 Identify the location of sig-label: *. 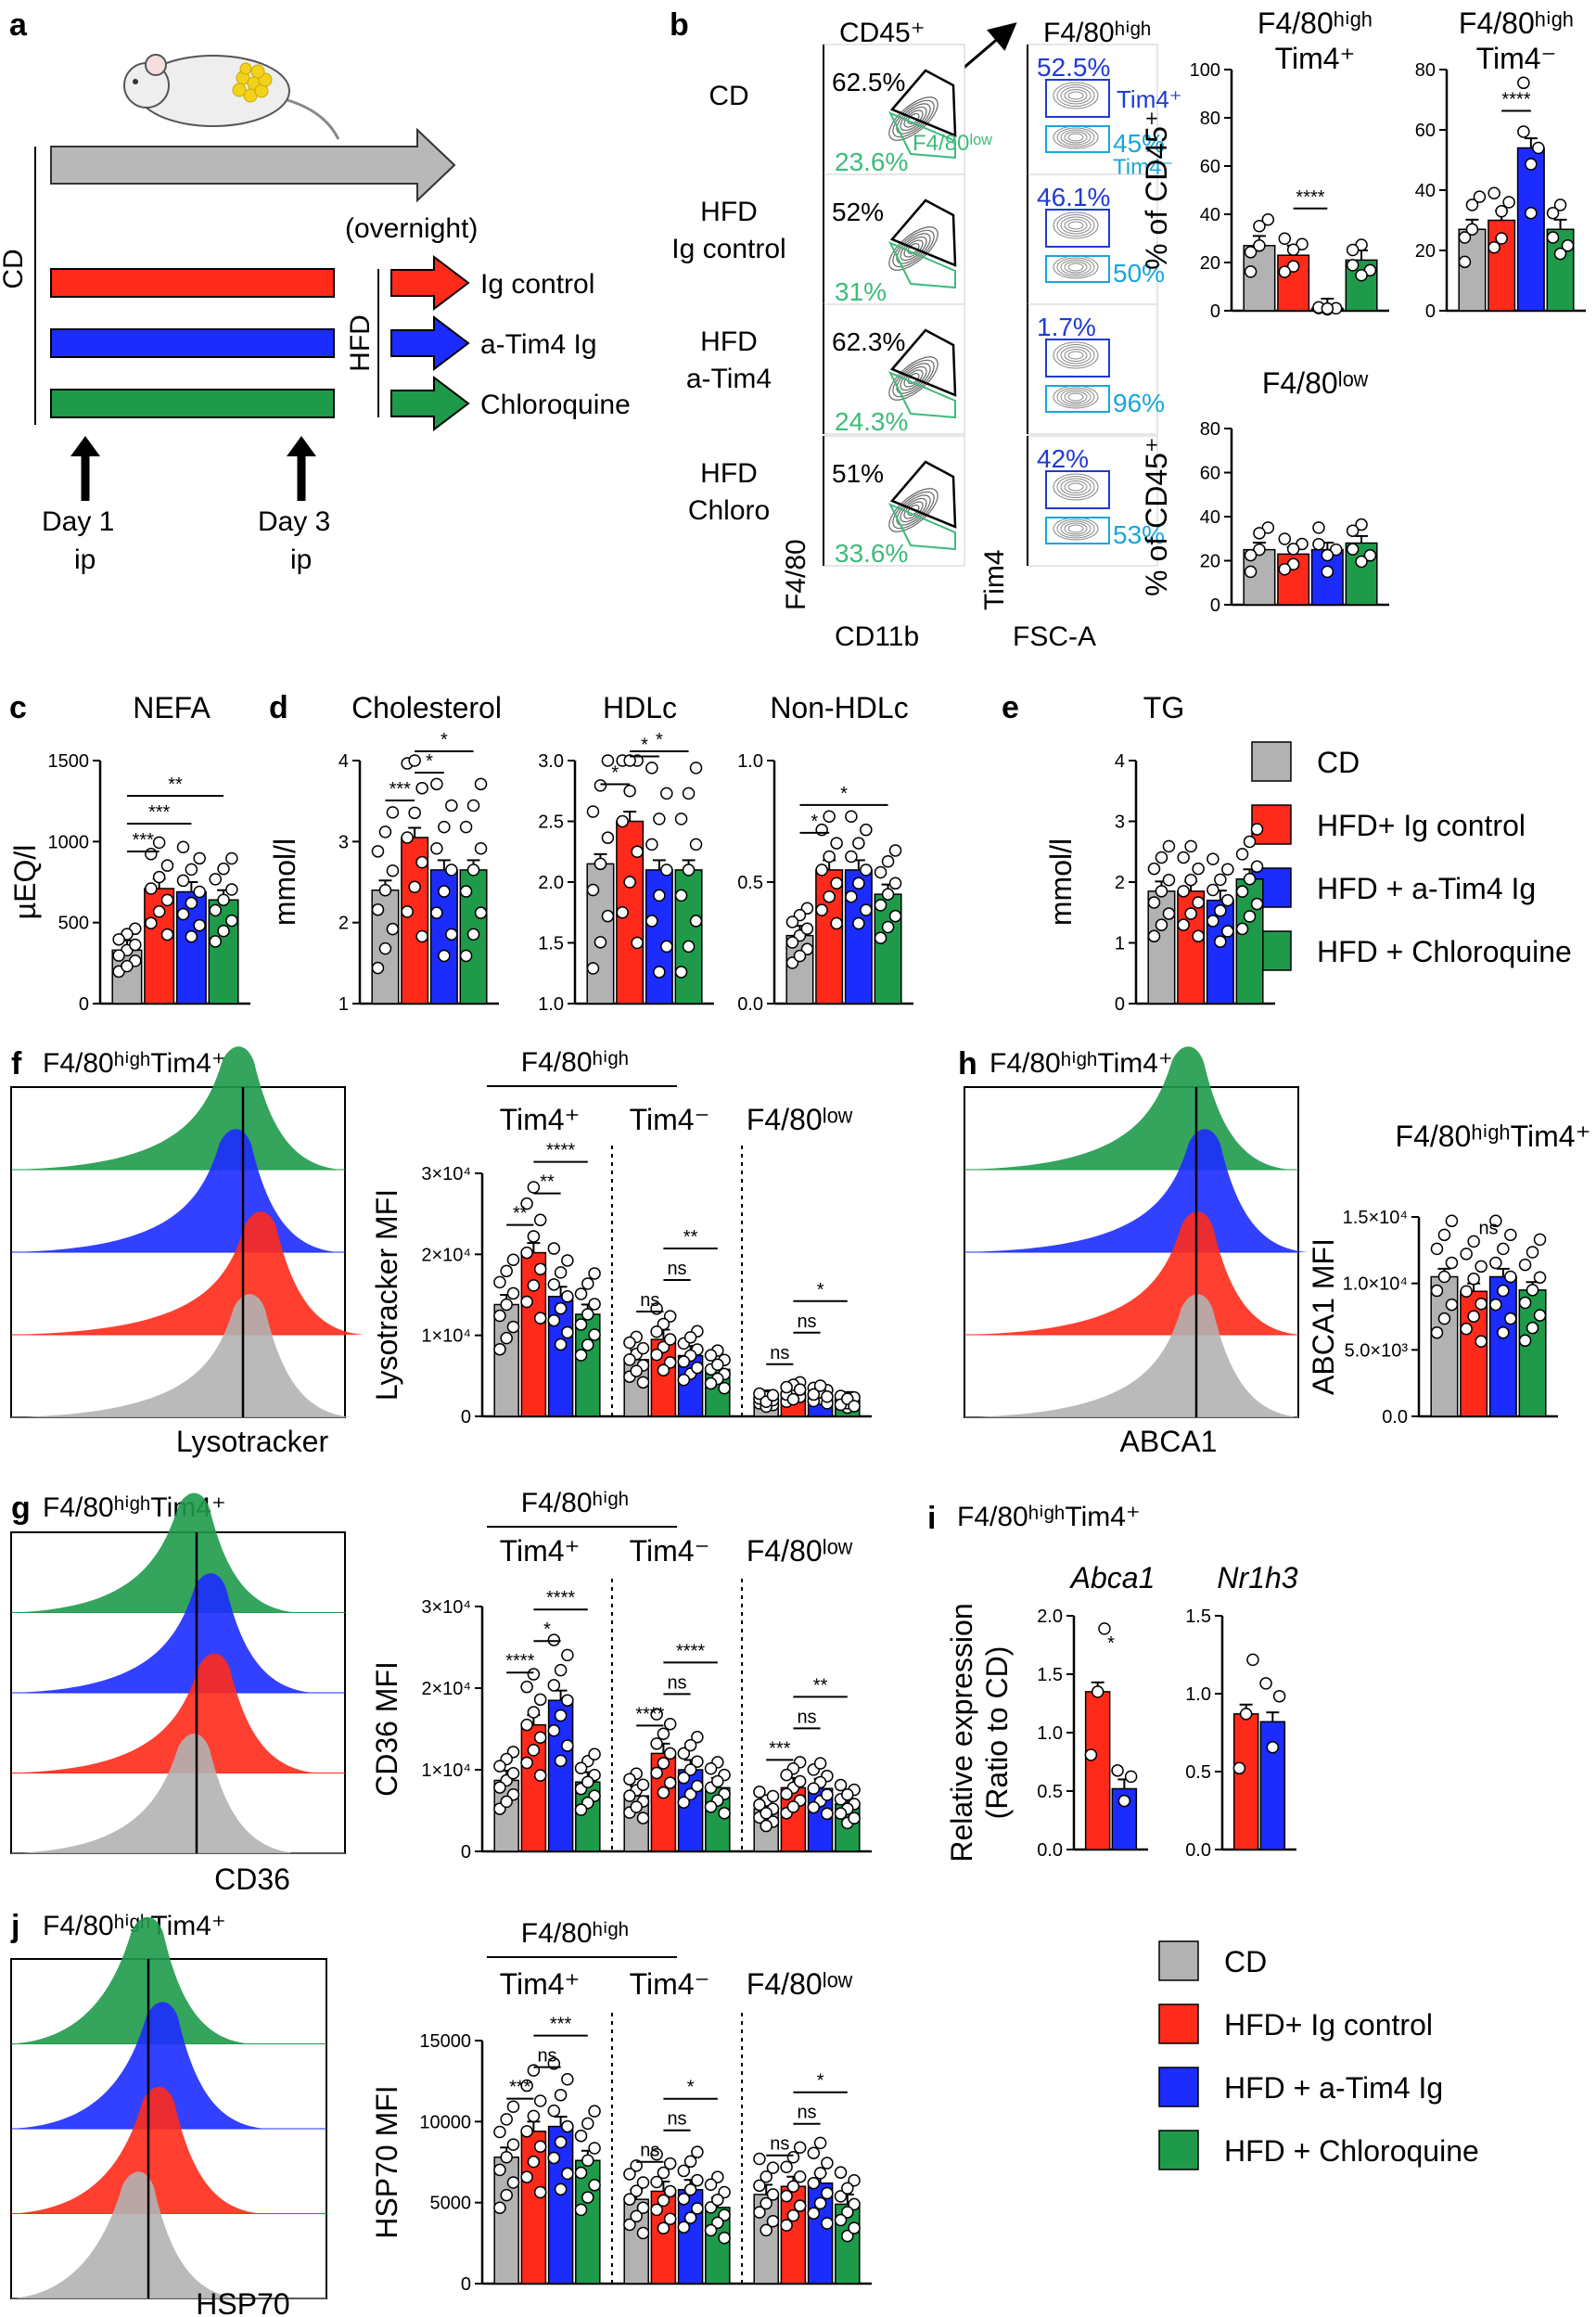
(820, 2082).